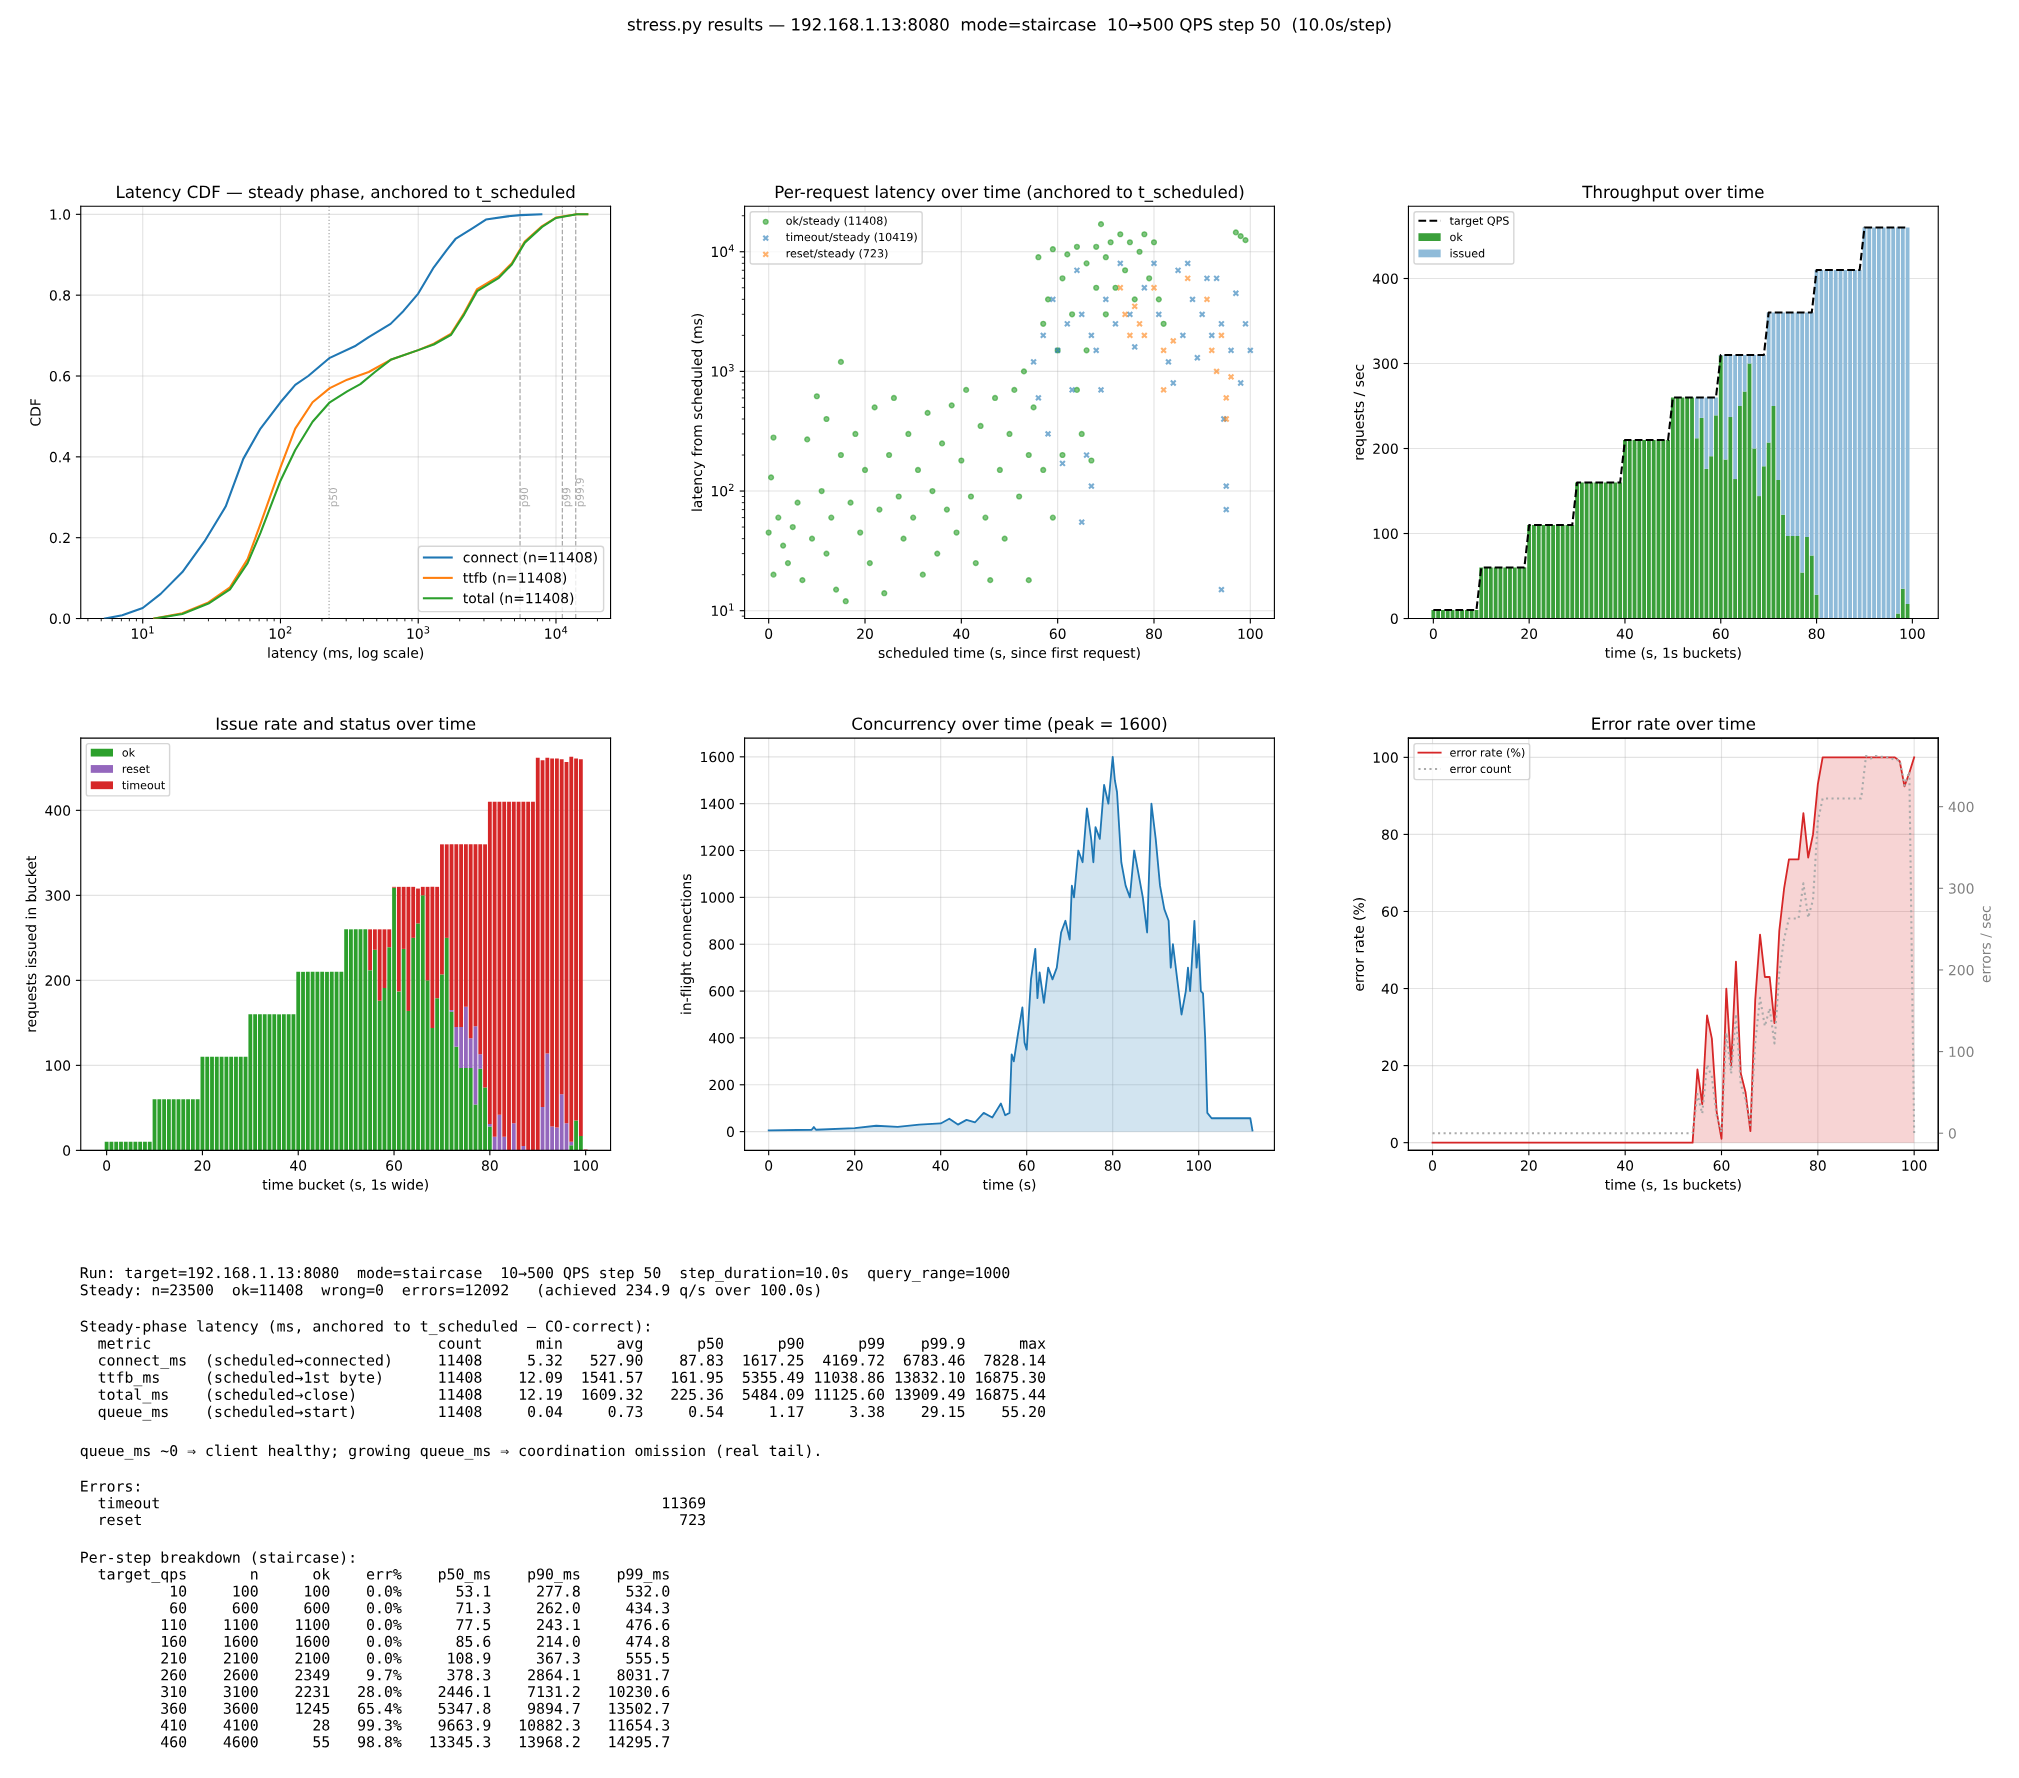 This screenshot has width=2019, height=1778. I want to click on y-tick-label: 10$^{4}$, so click(722, 251).